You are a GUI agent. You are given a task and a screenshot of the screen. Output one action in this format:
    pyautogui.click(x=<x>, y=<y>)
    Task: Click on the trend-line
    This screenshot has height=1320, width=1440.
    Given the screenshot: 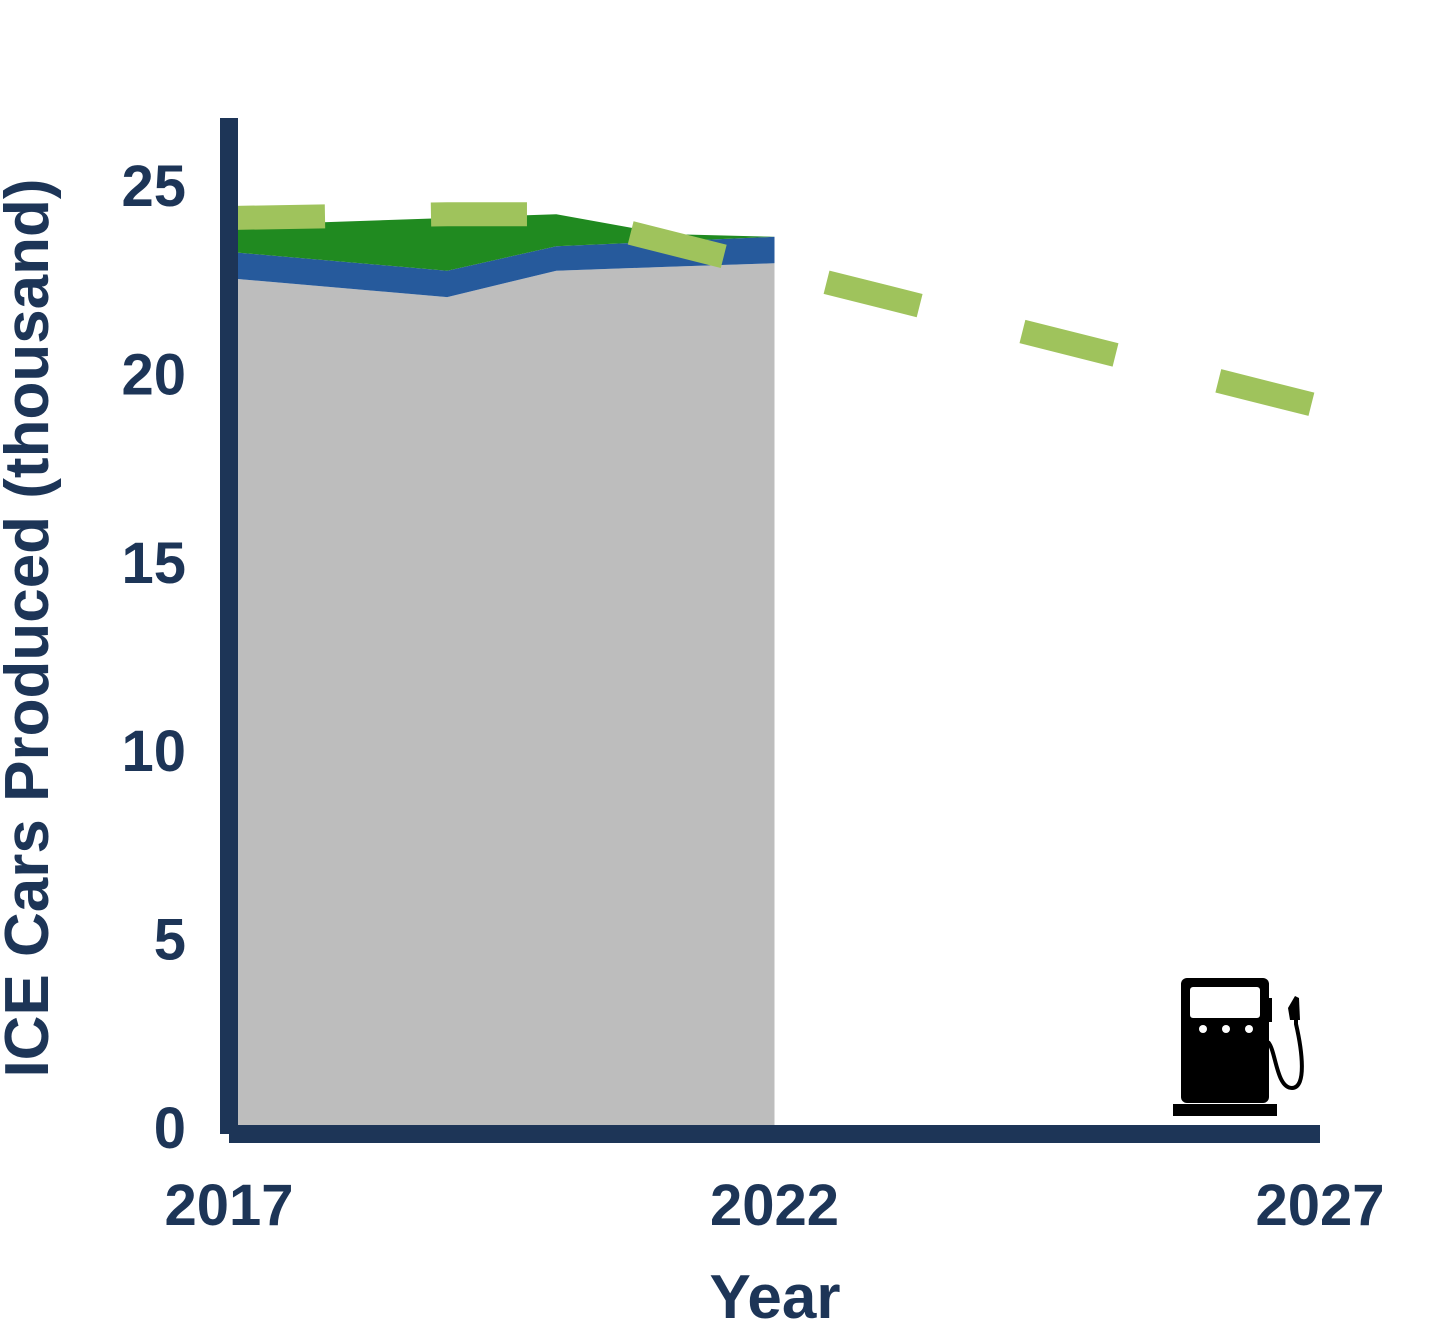 What is the action you would take?
    pyautogui.click(x=775, y=310)
    